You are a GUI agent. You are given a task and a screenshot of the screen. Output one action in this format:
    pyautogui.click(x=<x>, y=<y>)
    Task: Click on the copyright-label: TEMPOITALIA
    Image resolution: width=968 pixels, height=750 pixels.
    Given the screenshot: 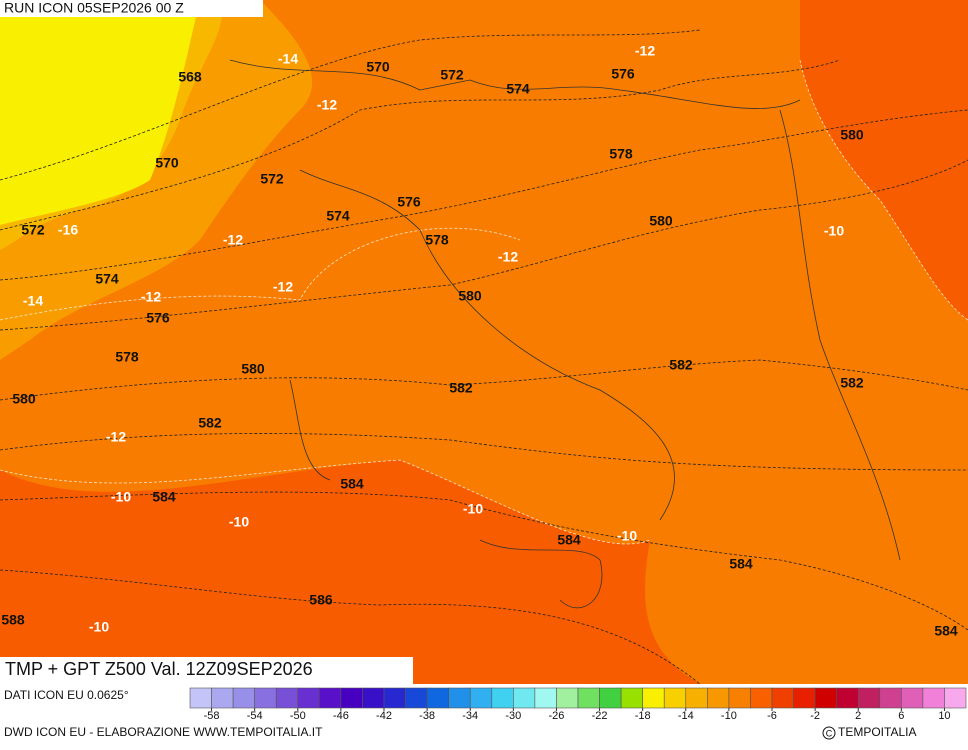 What is the action you would take?
    pyautogui.click(x=877, y=732)
    